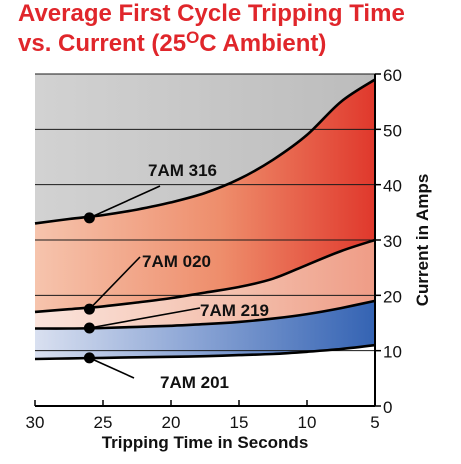 This screenshot has width=461, height=464. What do you see at coordinates (171, 422) in the screenshot?
I see `x-tick-label-20: 20` at bounding box center [171, 422].